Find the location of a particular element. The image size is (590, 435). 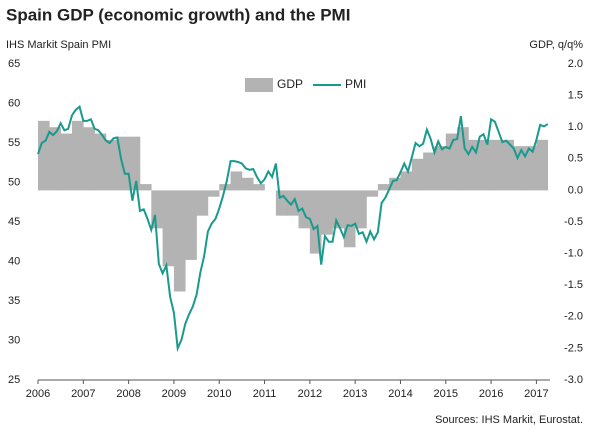

y2-tick-label: -1.5 is located at coordinates (573, 285).